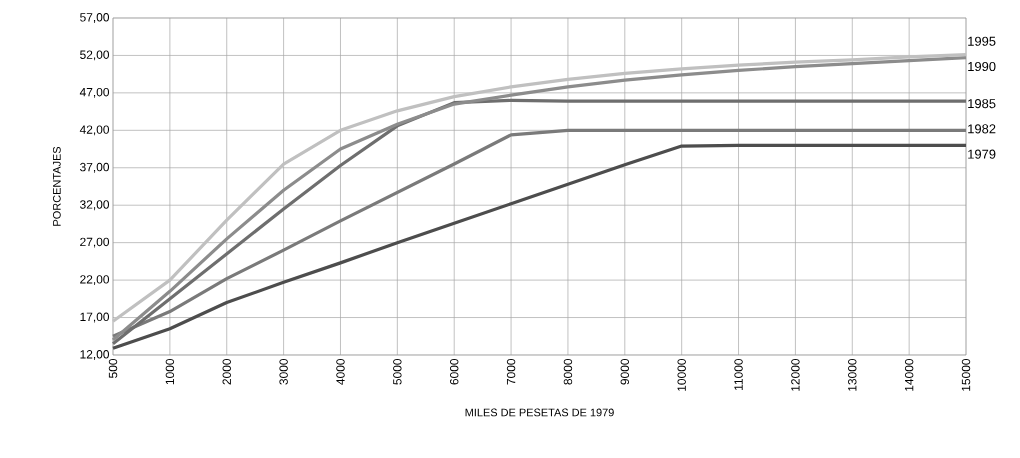  I want to click on x-tick-label: 4000, so click(340, 371).